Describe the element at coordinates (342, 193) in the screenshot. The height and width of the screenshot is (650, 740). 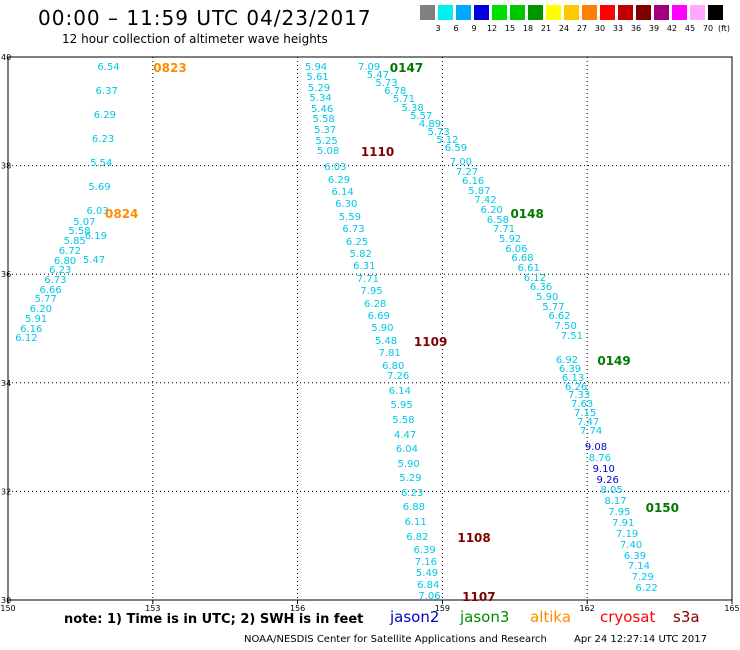
I see `wave-height-value: 6.14` at that location.